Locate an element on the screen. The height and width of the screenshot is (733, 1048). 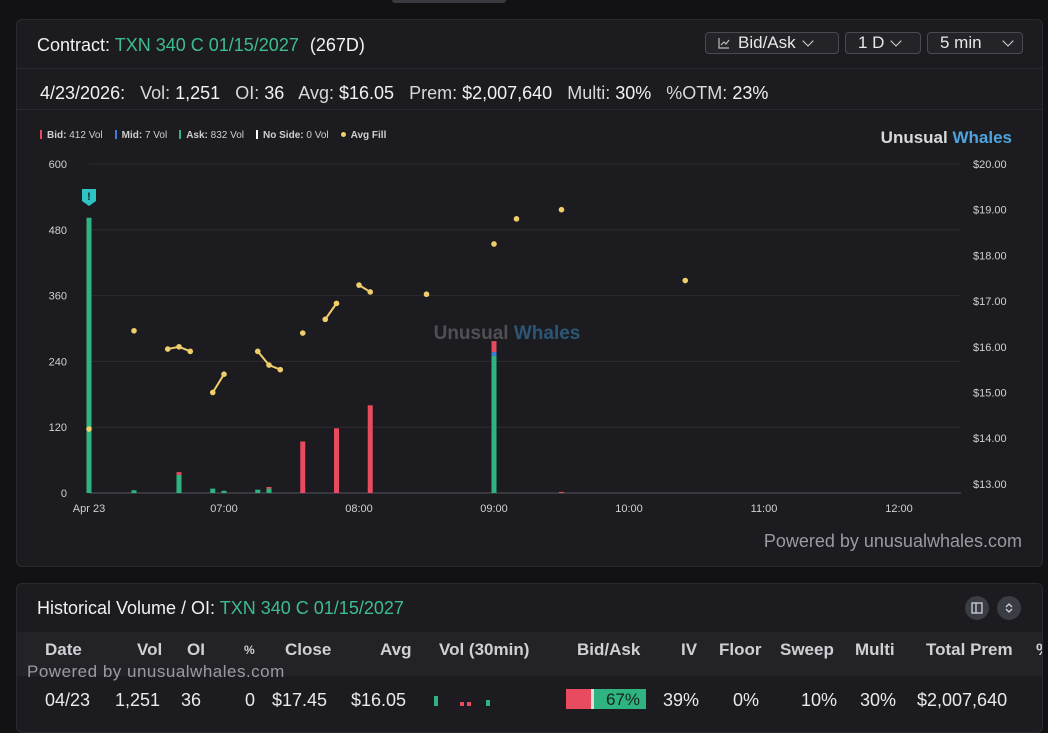
range-dropdown-label: 1 D is located at coordinates (871, 42).